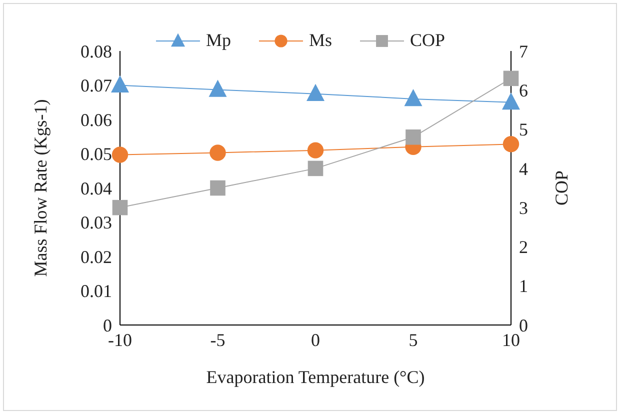  Describe the element at coordinates (96, 120) in the screenshot. I see `y-tick-label: 0.06` at that location.